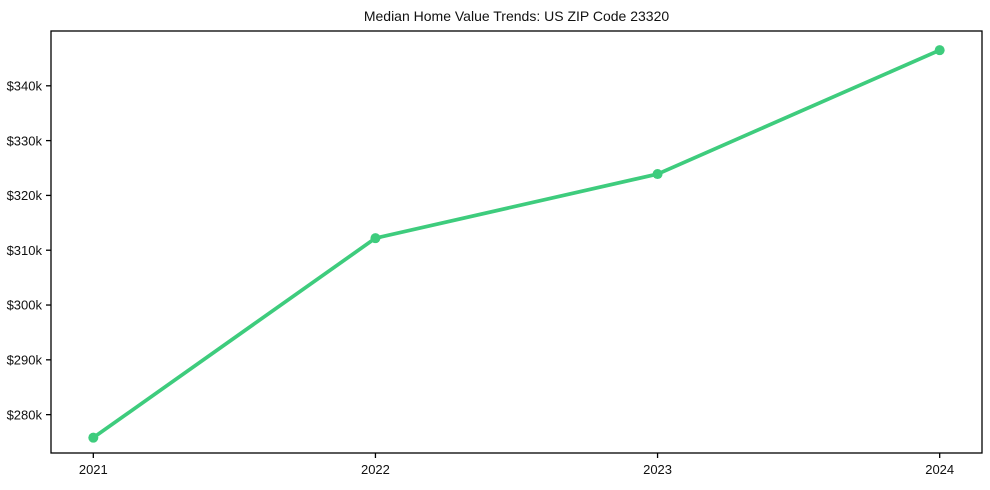  Describe the element at coordinates (93, 469) in the screenshot. I see `x-tick-label: 2021` at that location.